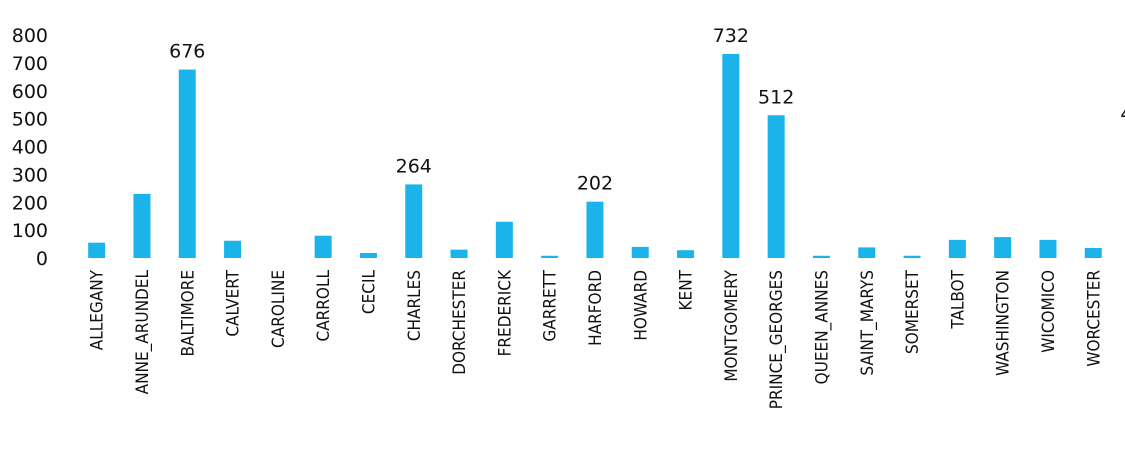 Image resolution: width=1125 pixels, height=465 pixels. Describe the element at coordinates (414, 166) in the screenshot. I see `data-label: 264` at that location.